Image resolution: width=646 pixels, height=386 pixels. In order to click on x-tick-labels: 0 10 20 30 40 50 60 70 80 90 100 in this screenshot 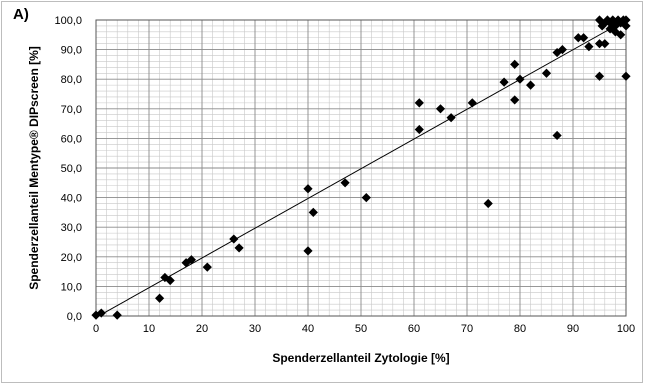, I will do `click(364, 329)`.